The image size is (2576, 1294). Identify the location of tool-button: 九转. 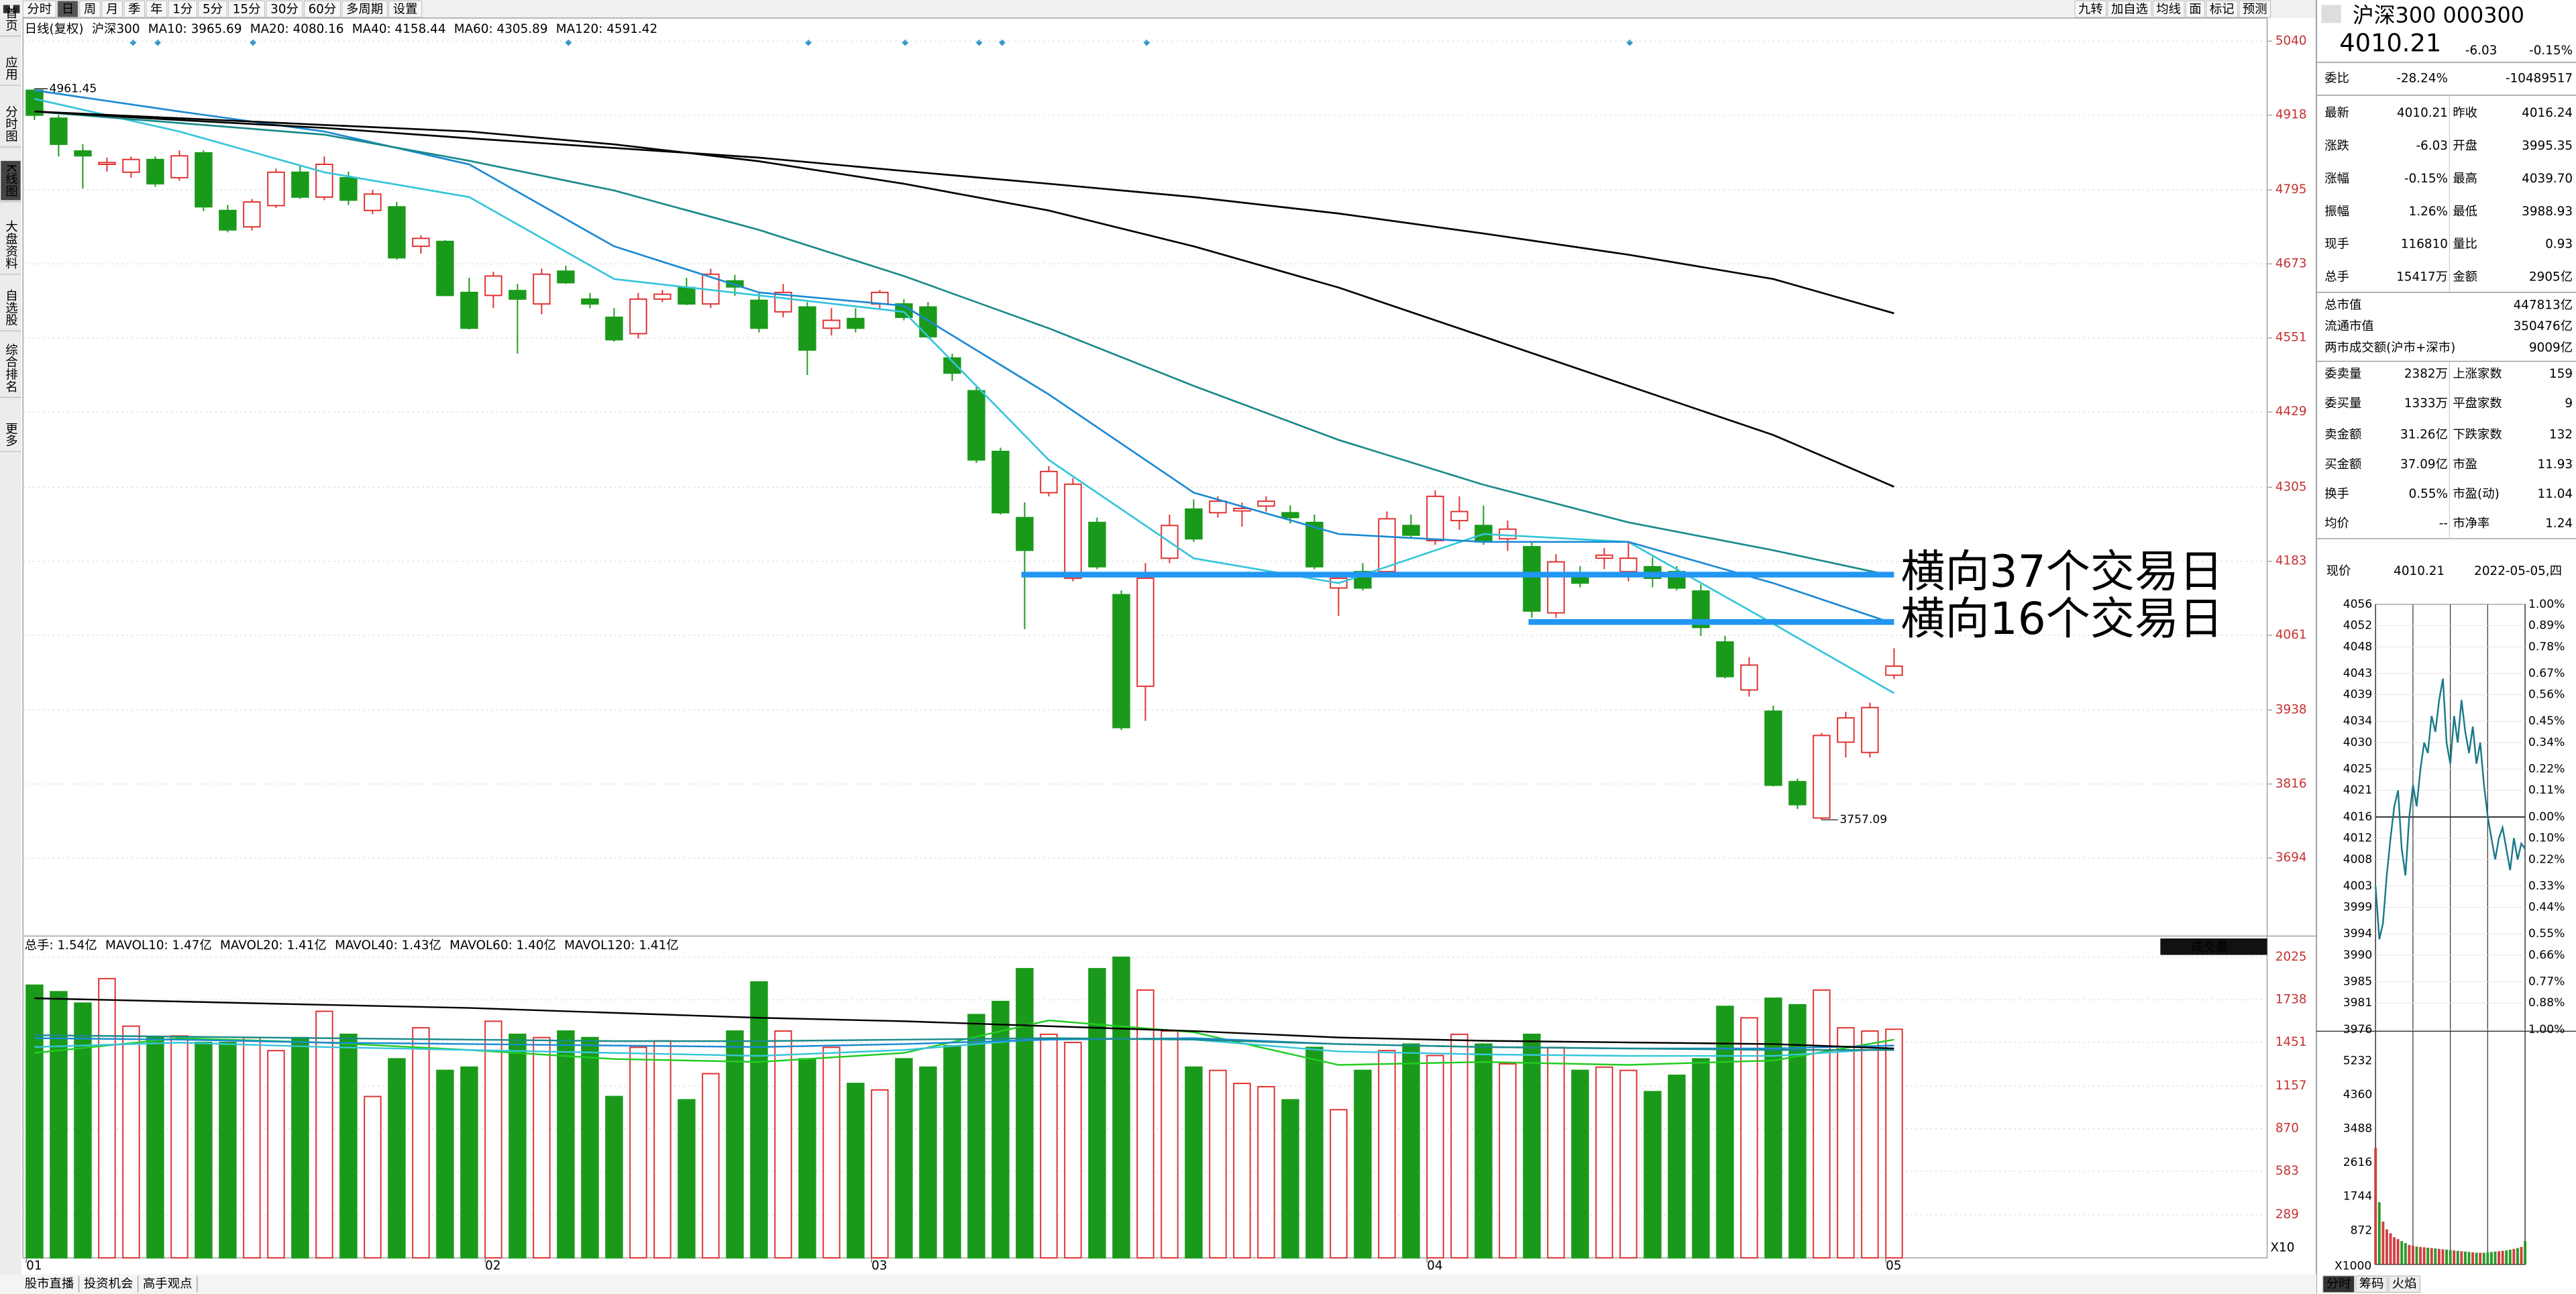
(2090, 10).